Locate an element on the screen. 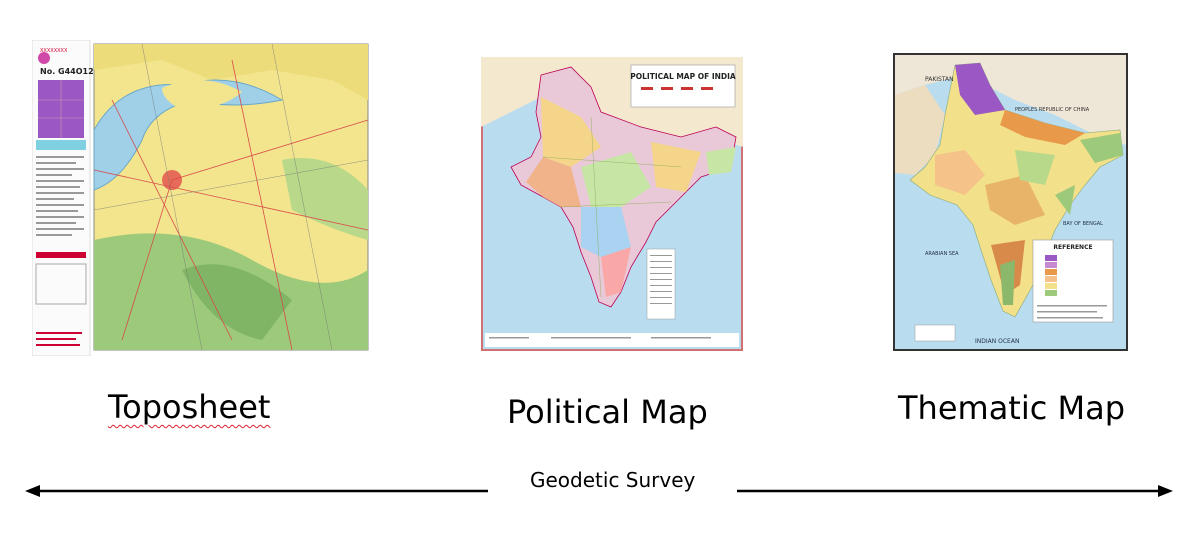 The width and height of the screenshot is (1198, 559). thematic-legend-title: REFERENCE is located at coordinates (1072, 247).